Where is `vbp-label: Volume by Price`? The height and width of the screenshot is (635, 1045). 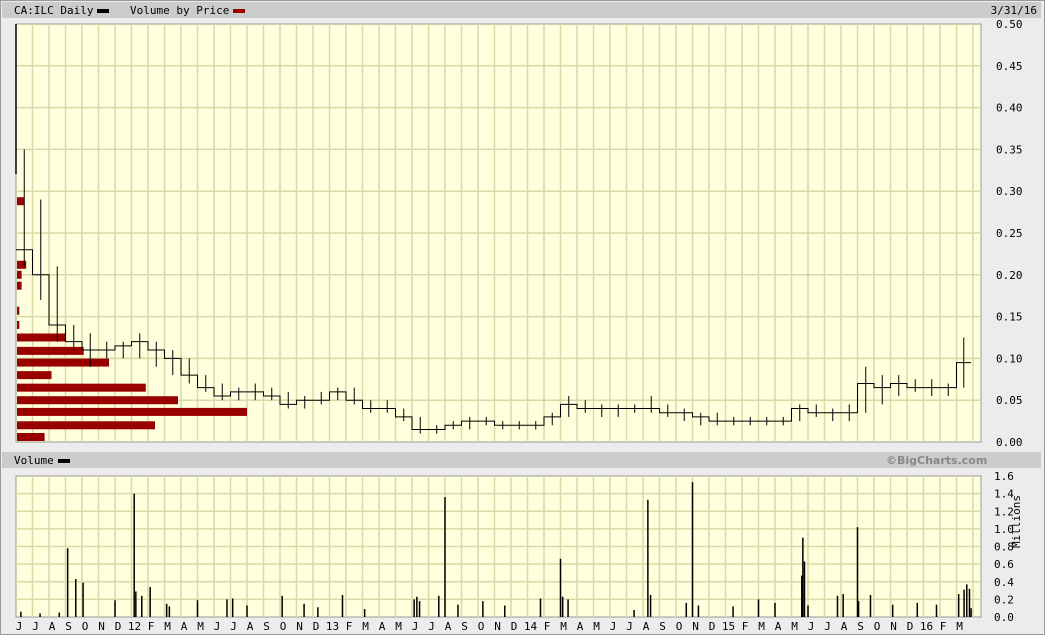 vbp-label: Volume by Price is located at coordinates (180, 10).